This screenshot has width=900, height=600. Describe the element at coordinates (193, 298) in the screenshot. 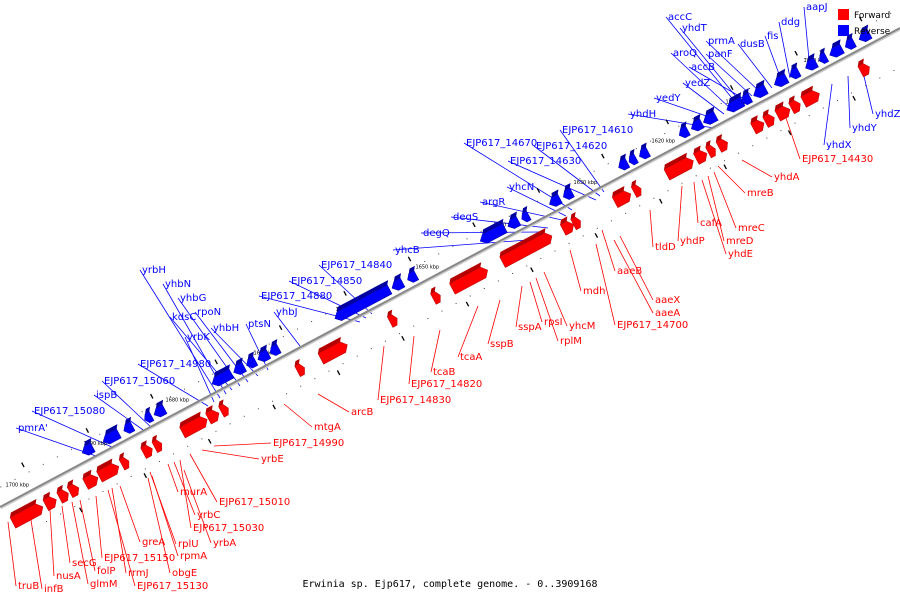

I see `gene-label-yhbg: yhbG` at that location.